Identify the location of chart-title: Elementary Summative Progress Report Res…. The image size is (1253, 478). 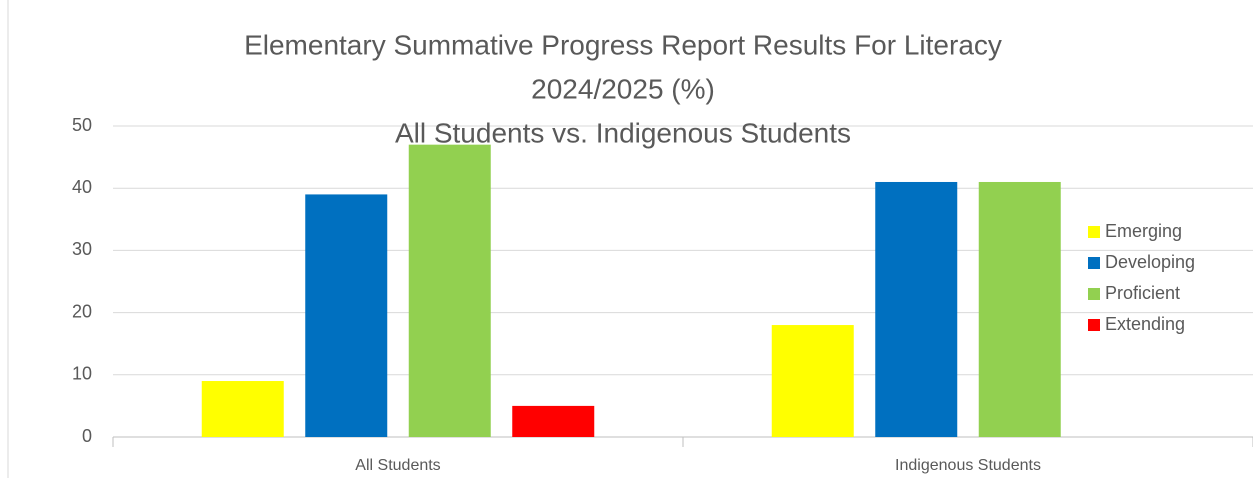
(623, 44).